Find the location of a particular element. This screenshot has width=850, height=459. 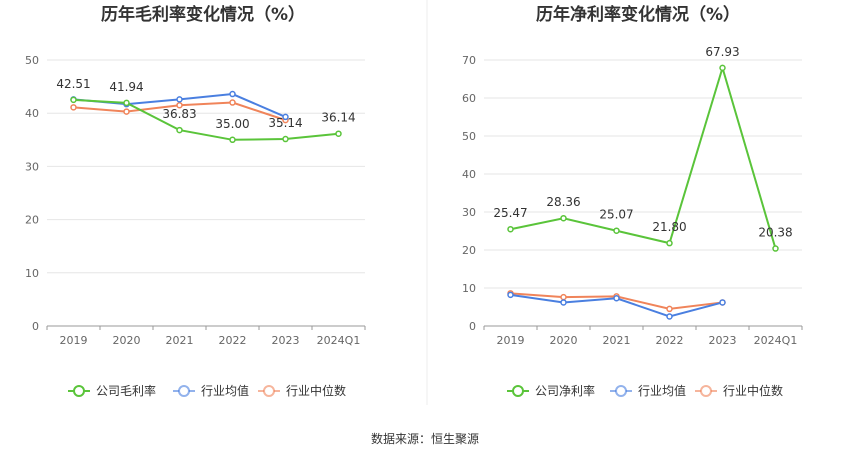

legend-item: 公司净利率 is located at coordinates (551, 390).